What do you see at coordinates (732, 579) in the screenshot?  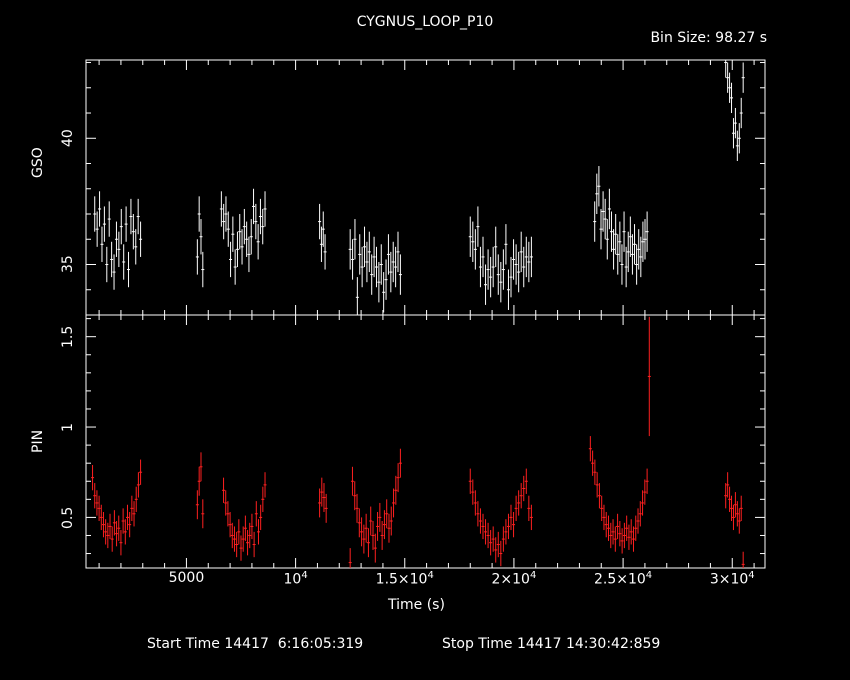 I see `x-tick-label: 3×104` at bounding box center [732, 579].